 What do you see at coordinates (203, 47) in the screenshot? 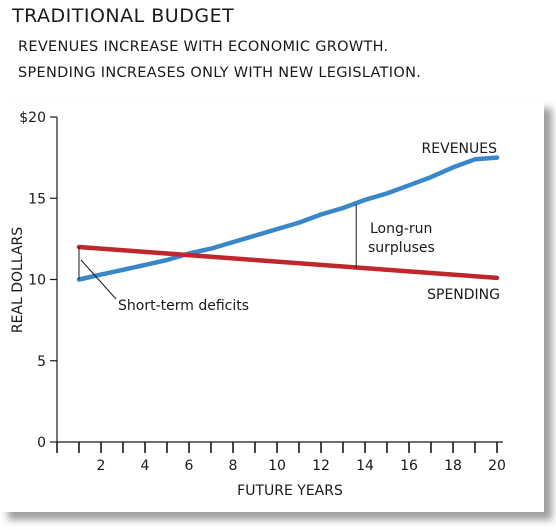
I see `chart-subtitle-line-1: REVENUES INCREASE WITH ECONOMIC GROWTH.` at bounding box center [203, 47].